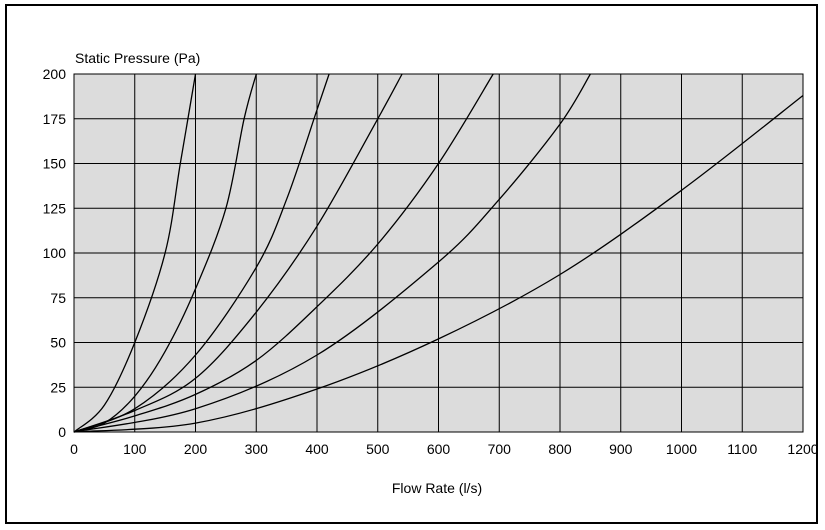 This screenshot has height=530, width=825. What do you see at coordinates (500, 449) in the screenshot?
I see `x-tick-label: 700` at bounding box center [500, 449].